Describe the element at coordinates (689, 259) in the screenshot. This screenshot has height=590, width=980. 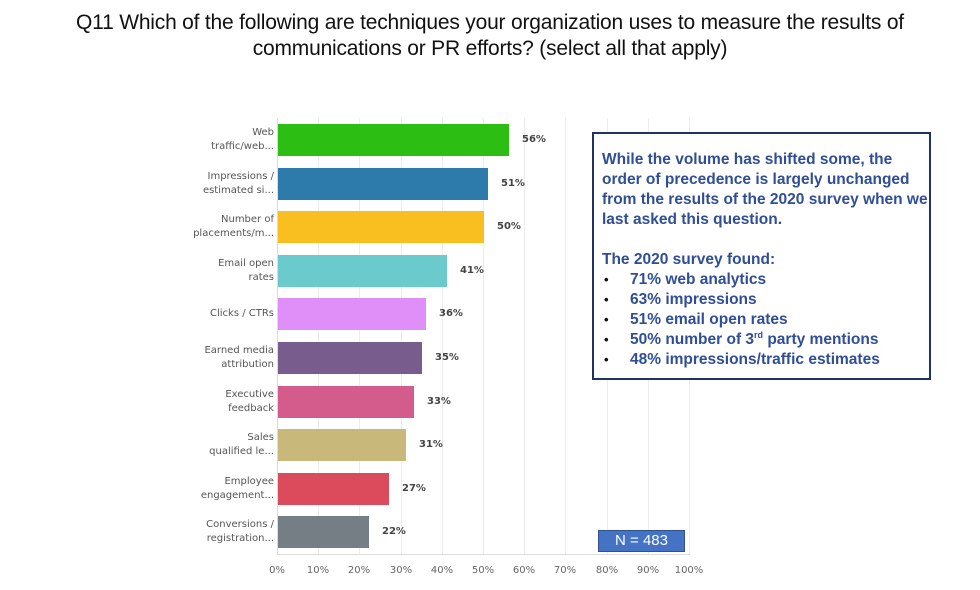
I see `note-subheading: The 2020 survey found:` at that location.